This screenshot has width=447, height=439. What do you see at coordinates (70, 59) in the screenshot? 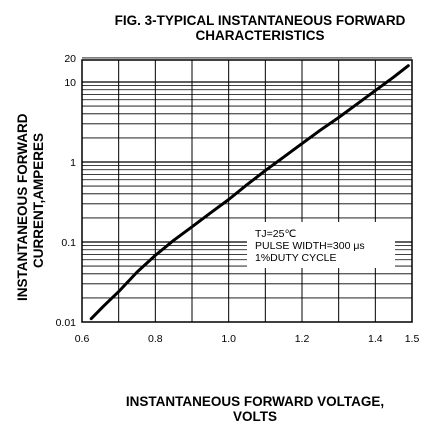
I see `y-tick-label: 20` at bounding box center [70, 59].